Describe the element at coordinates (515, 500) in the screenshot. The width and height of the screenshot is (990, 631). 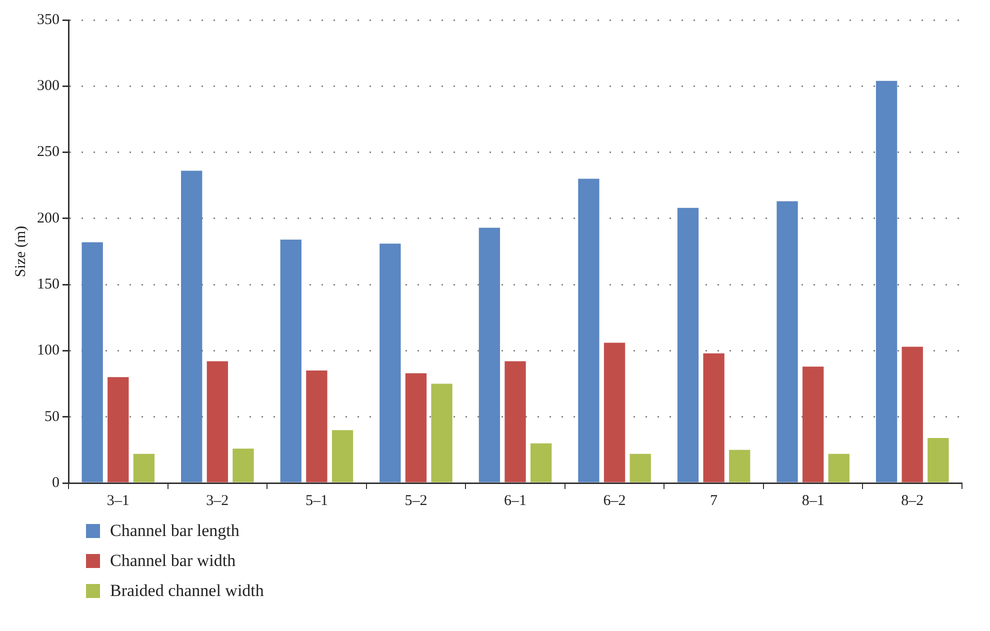
I see `x-tick-label: 6–1` at that location.